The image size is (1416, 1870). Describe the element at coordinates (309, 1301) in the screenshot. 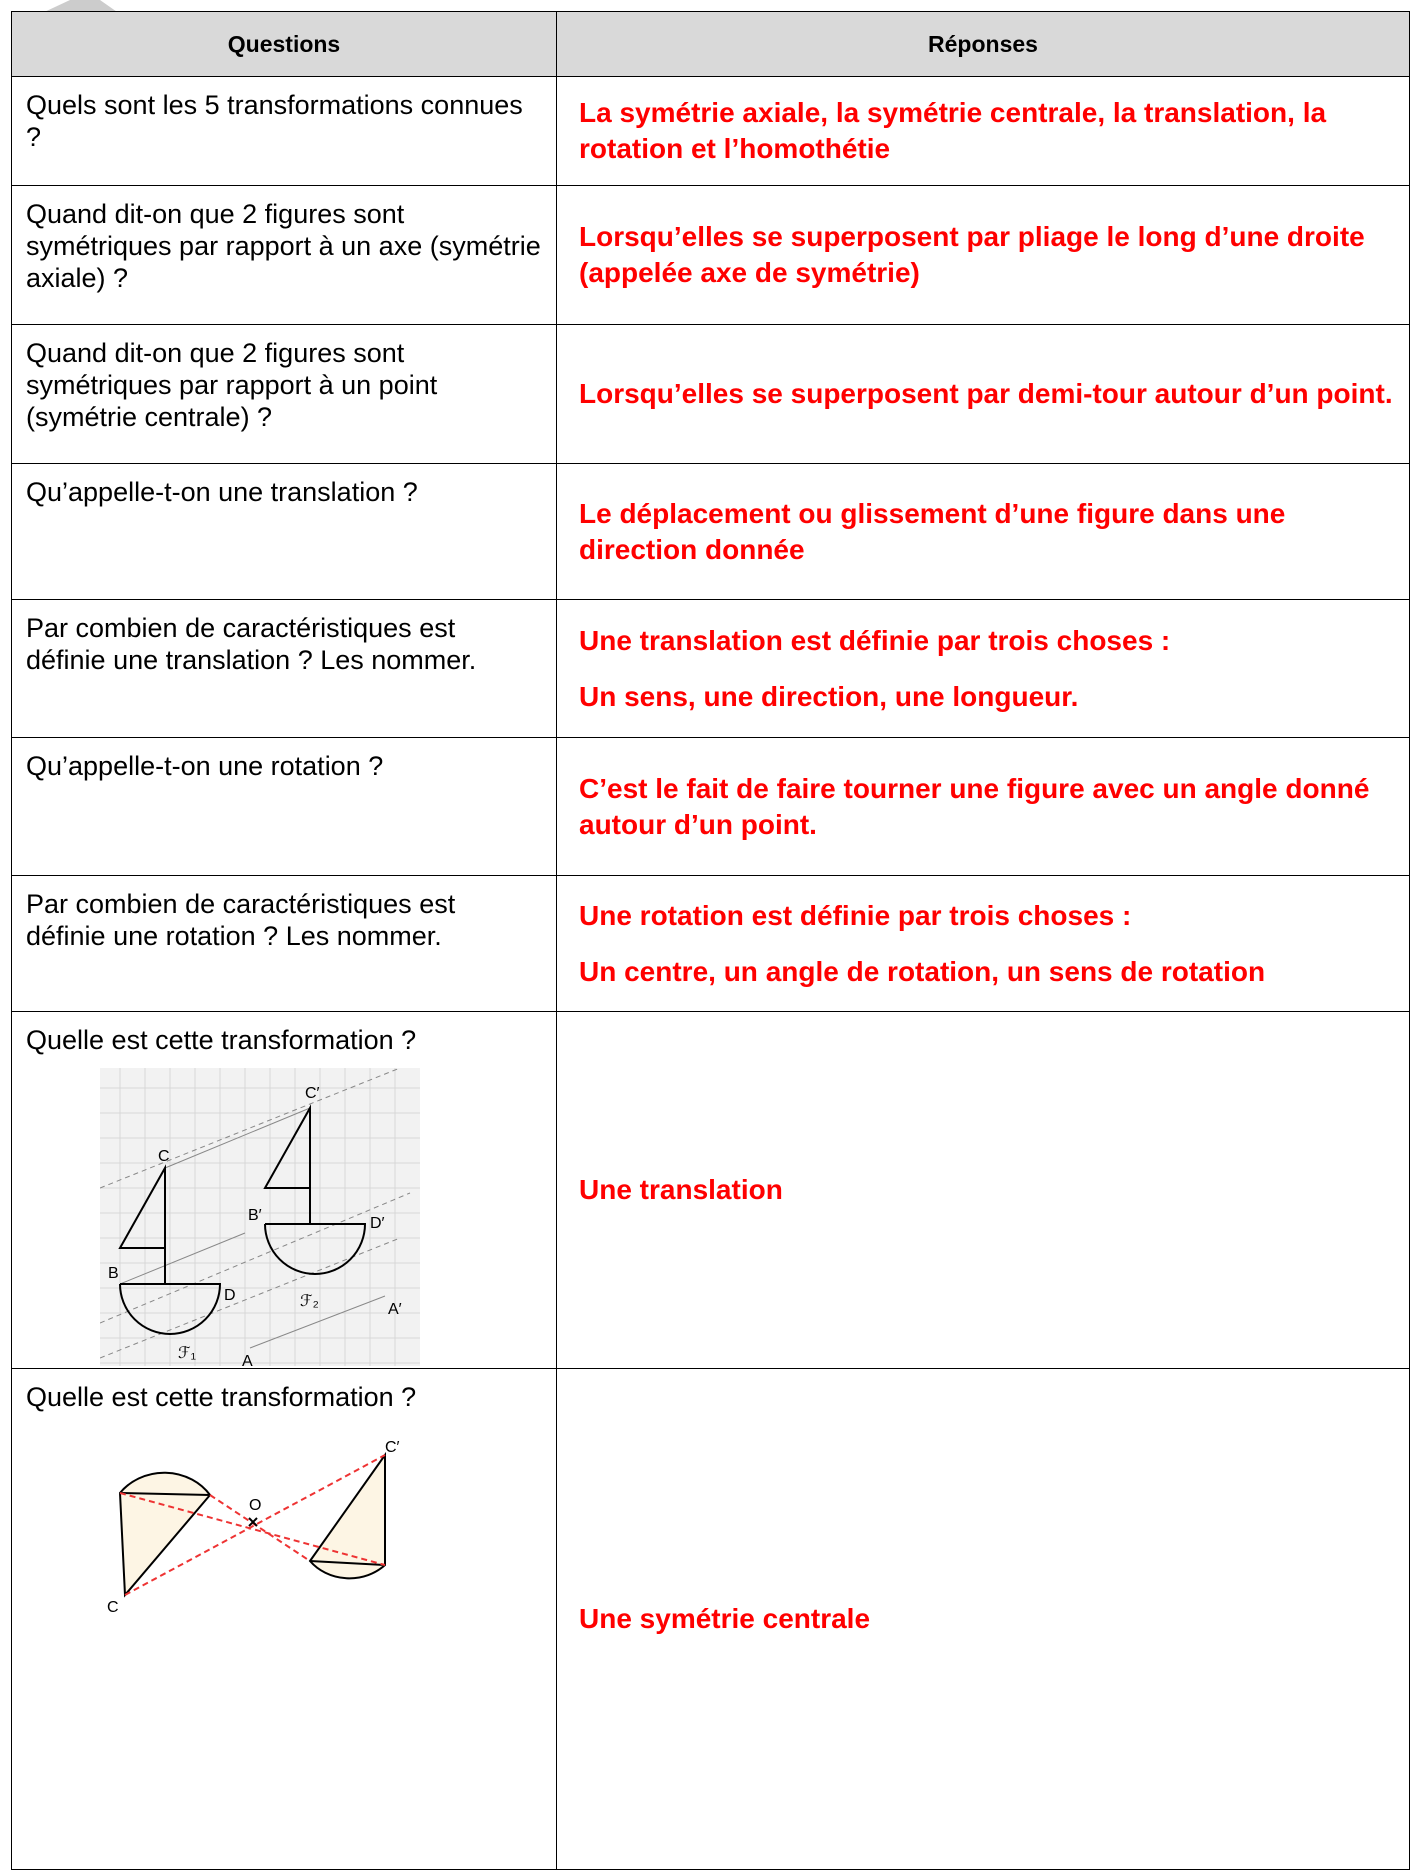

I see `figure-label: ℱ₂` at that location.